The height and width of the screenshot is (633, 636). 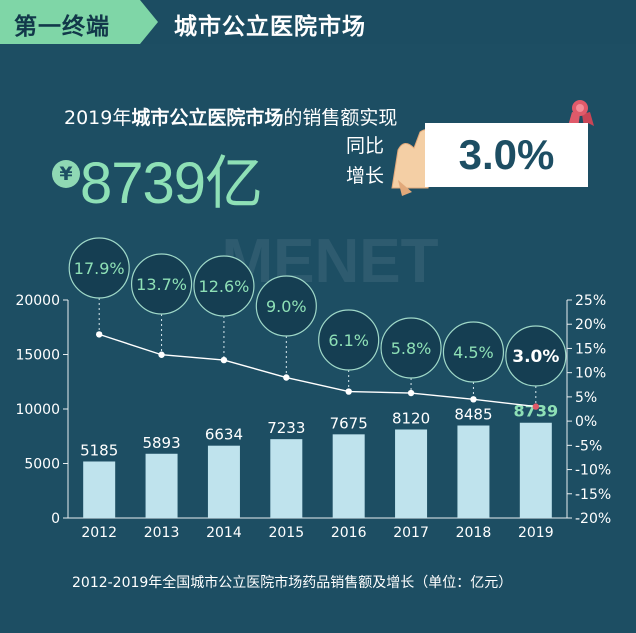 What do you see at coordinates (473, 415) in the screenshot?
I see `bar-value-label: 8485` at bounding box center [473, 415].